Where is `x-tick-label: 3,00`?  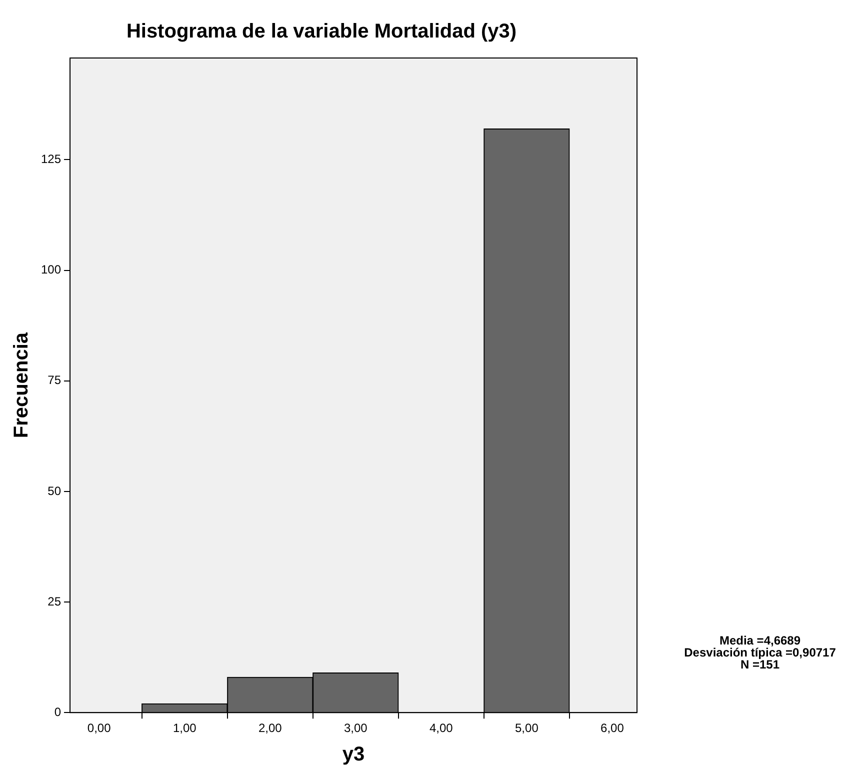 x-tick-label: 3,00 is located at coordinates (356, 728).